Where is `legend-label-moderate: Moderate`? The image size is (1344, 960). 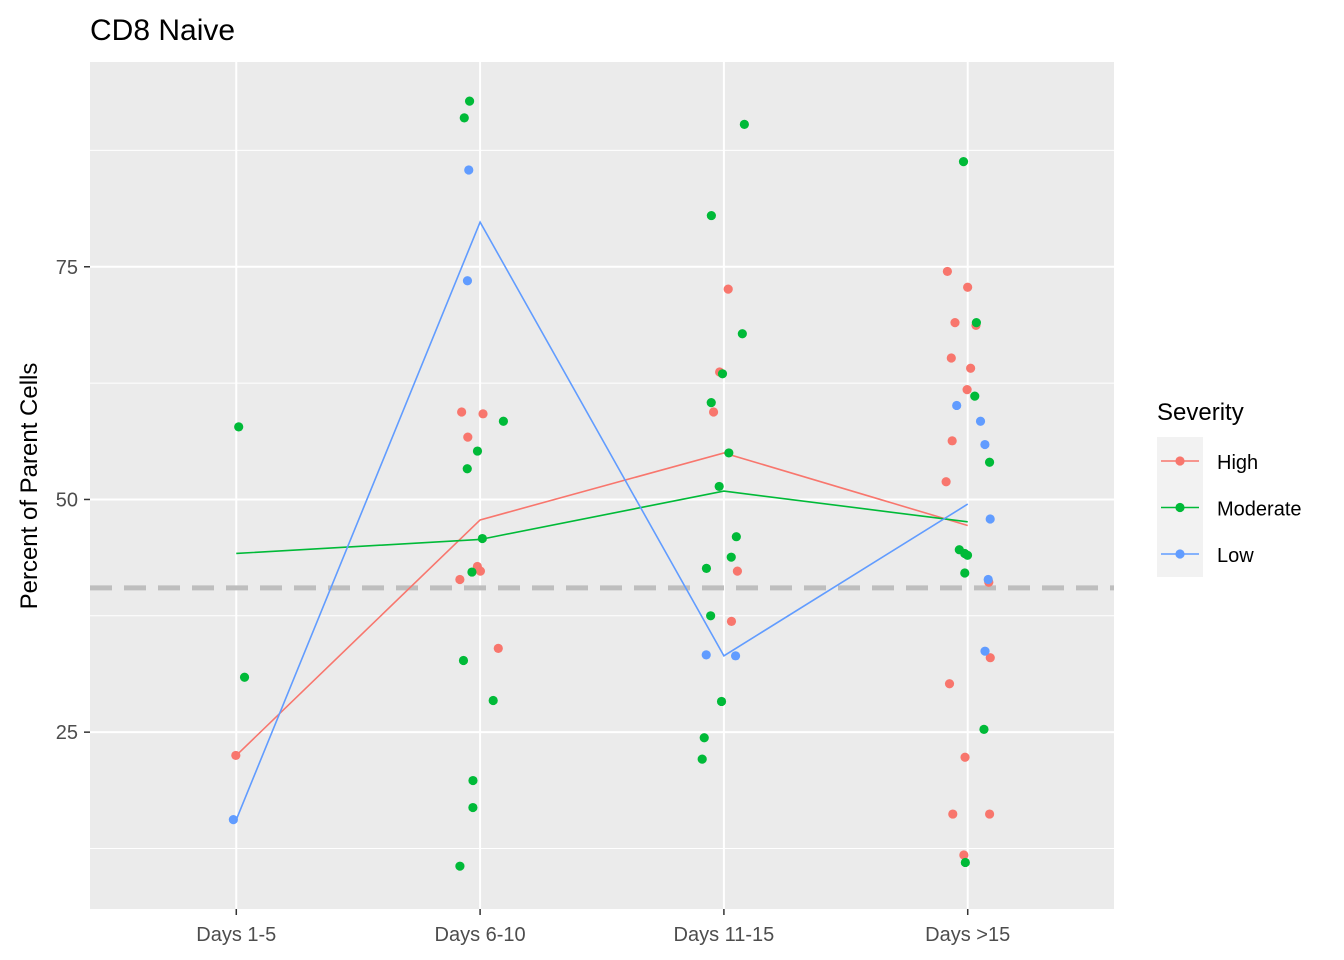
legend-label-moderate: Moderate is located at coordinates (1259, 510).